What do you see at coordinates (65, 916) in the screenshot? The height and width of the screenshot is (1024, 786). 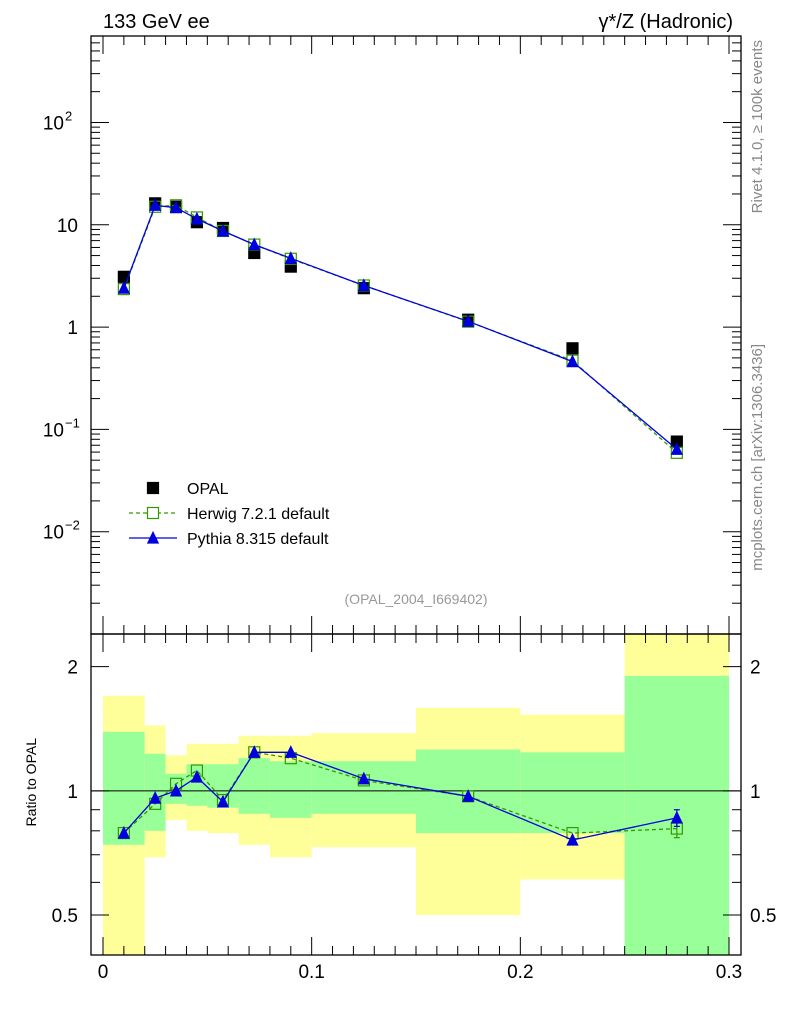 I see `ratio-y-tick-label: 0.5` at bounding box center [65, 916].